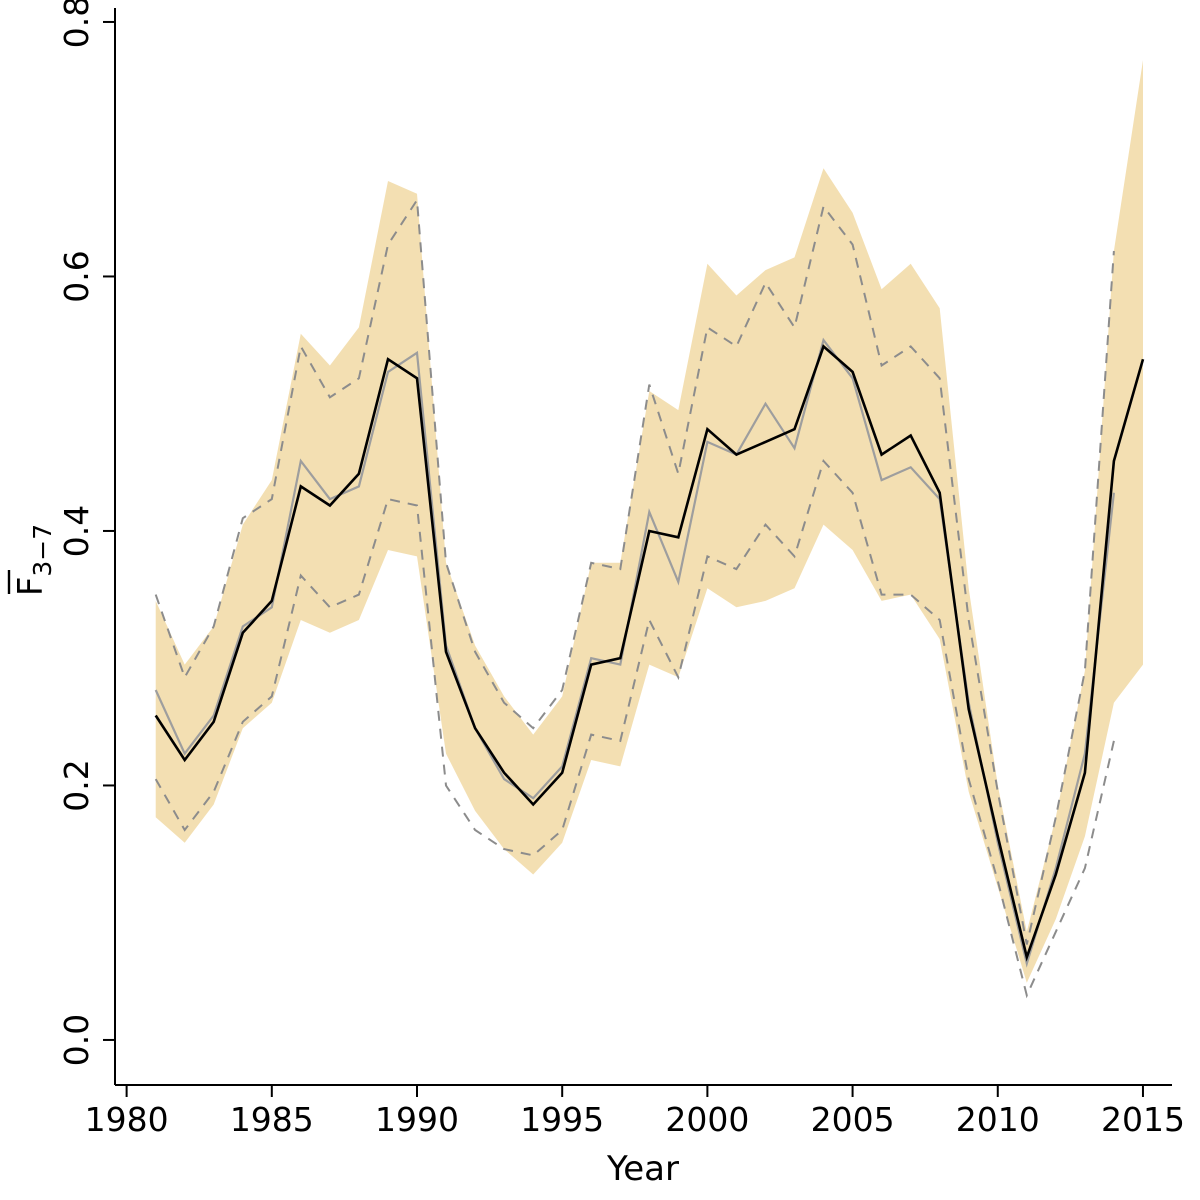  Describe the element at coordinates (76, 785) in the screenshot. I see `y-tick-label: 0.2` at that location.